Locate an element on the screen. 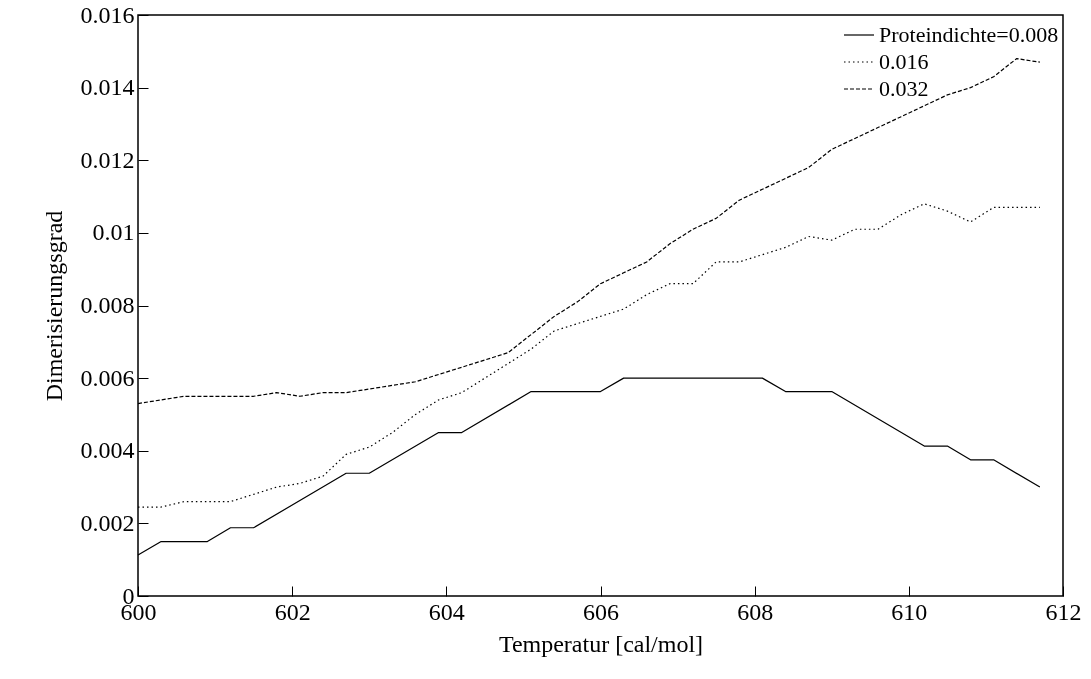 This screenshot has width=1091, height=679. y-tick-label: 0.016 is located at coordinates (107, 14).